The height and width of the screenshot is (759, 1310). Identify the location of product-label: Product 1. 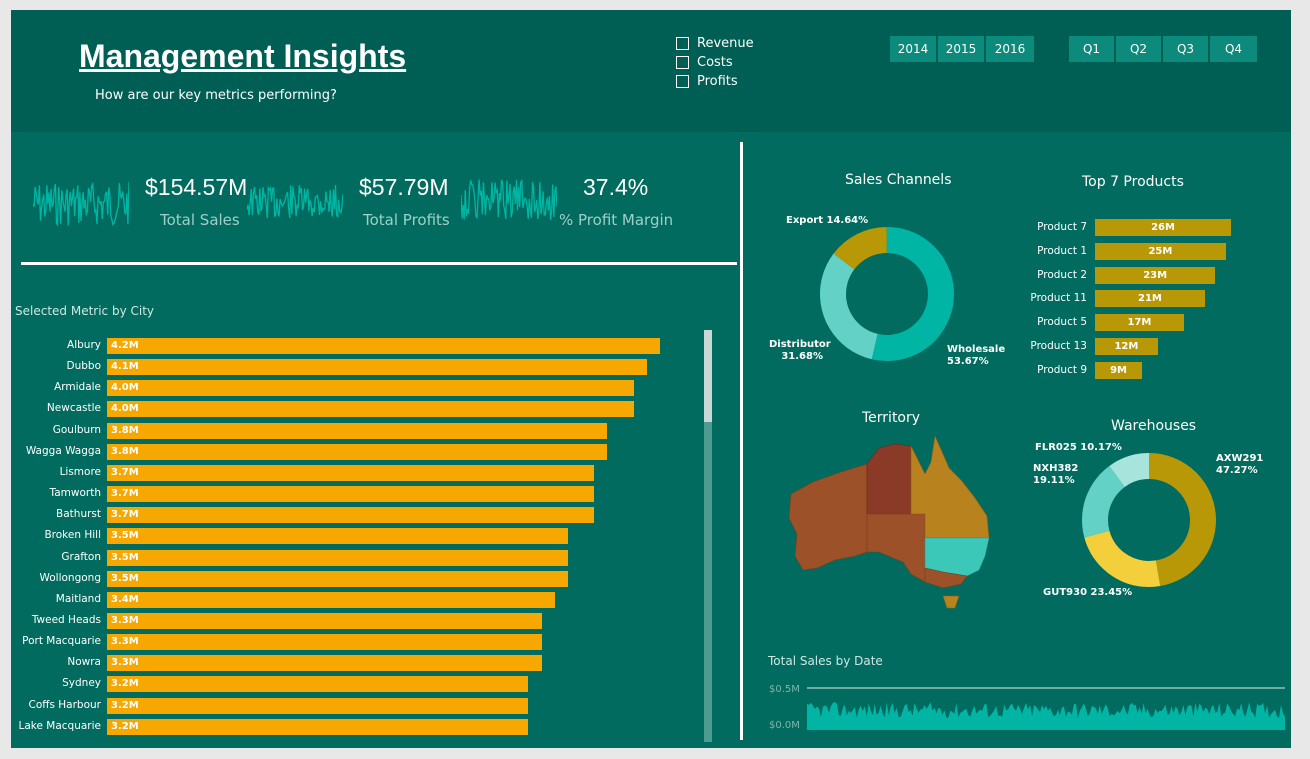
(1062, 250).